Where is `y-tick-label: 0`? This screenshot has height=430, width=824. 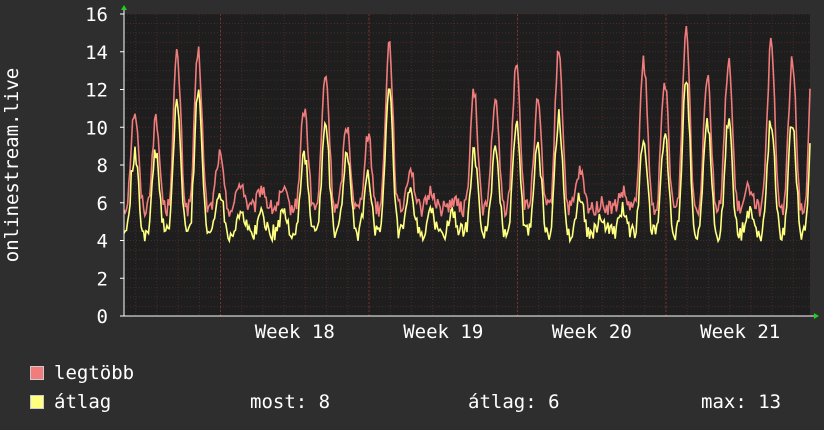
y-tick-label: 0 is located at coordinates (102, 317).